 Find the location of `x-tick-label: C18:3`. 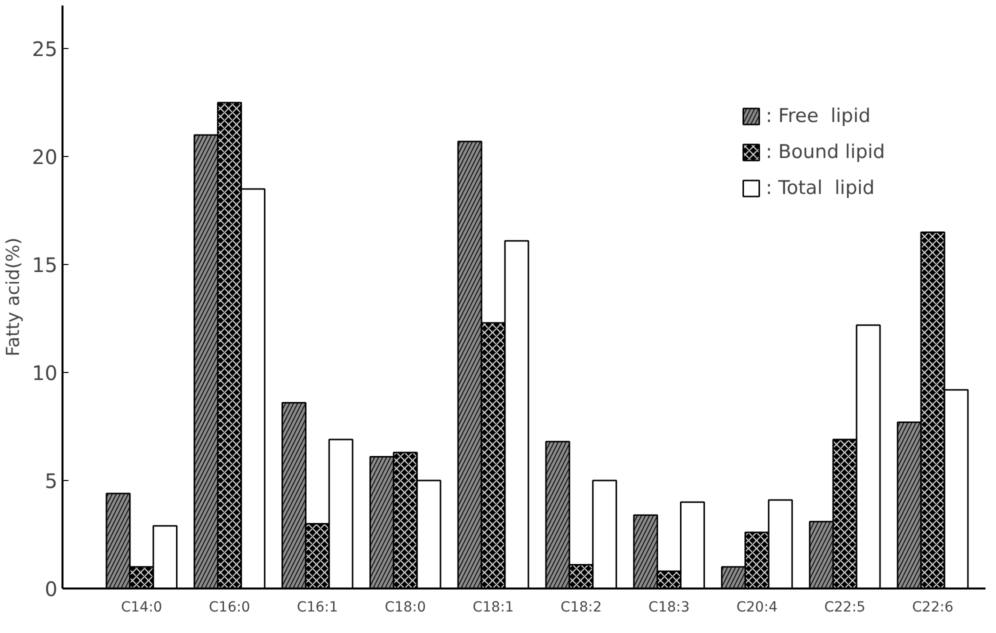

x-tick-label: C18:3 is located at coordinates (669, 608).